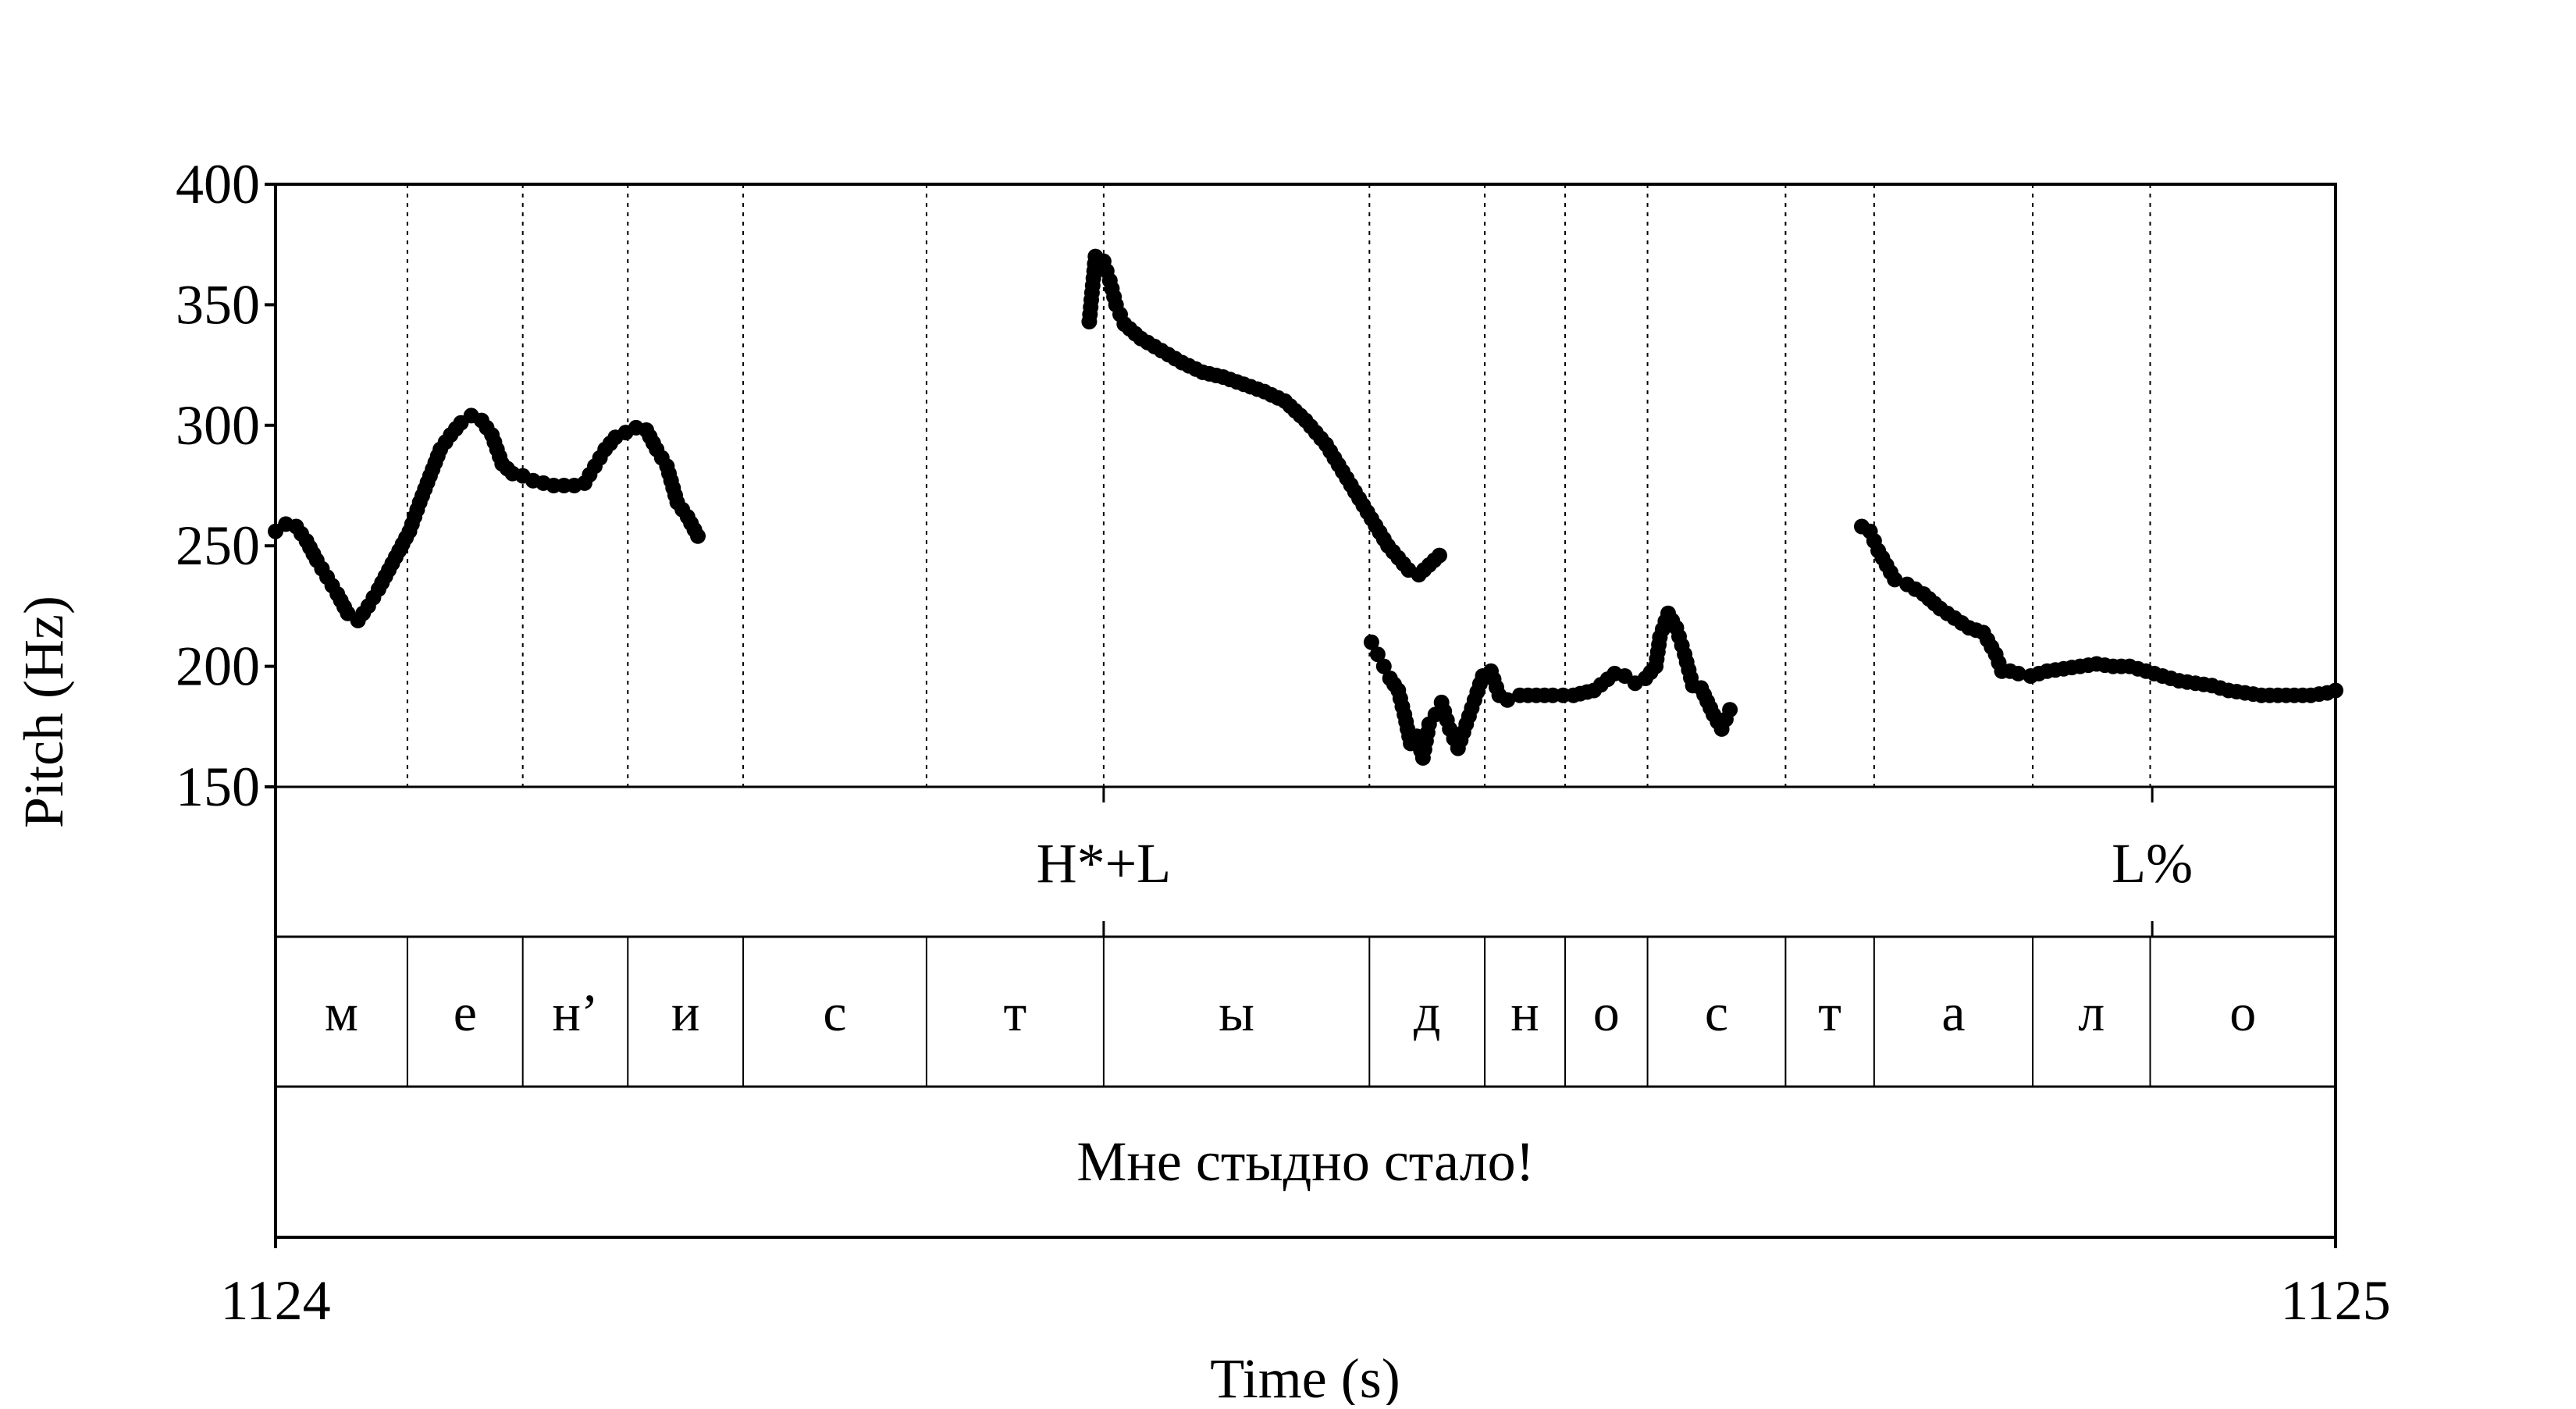 Image resolution: width=2576 pixels, height=1409 pixels. I want to click on phone-label: н’, so click(575, 1012).